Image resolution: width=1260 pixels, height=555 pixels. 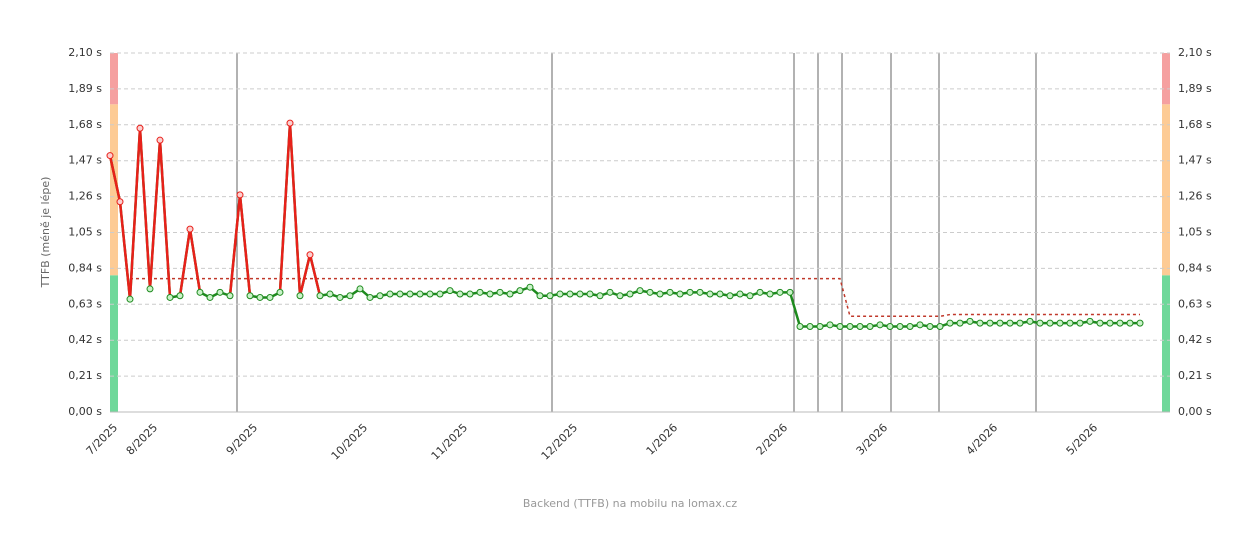 I want to click on x-tick-label: 9/2025, so click(x=242, y=439).